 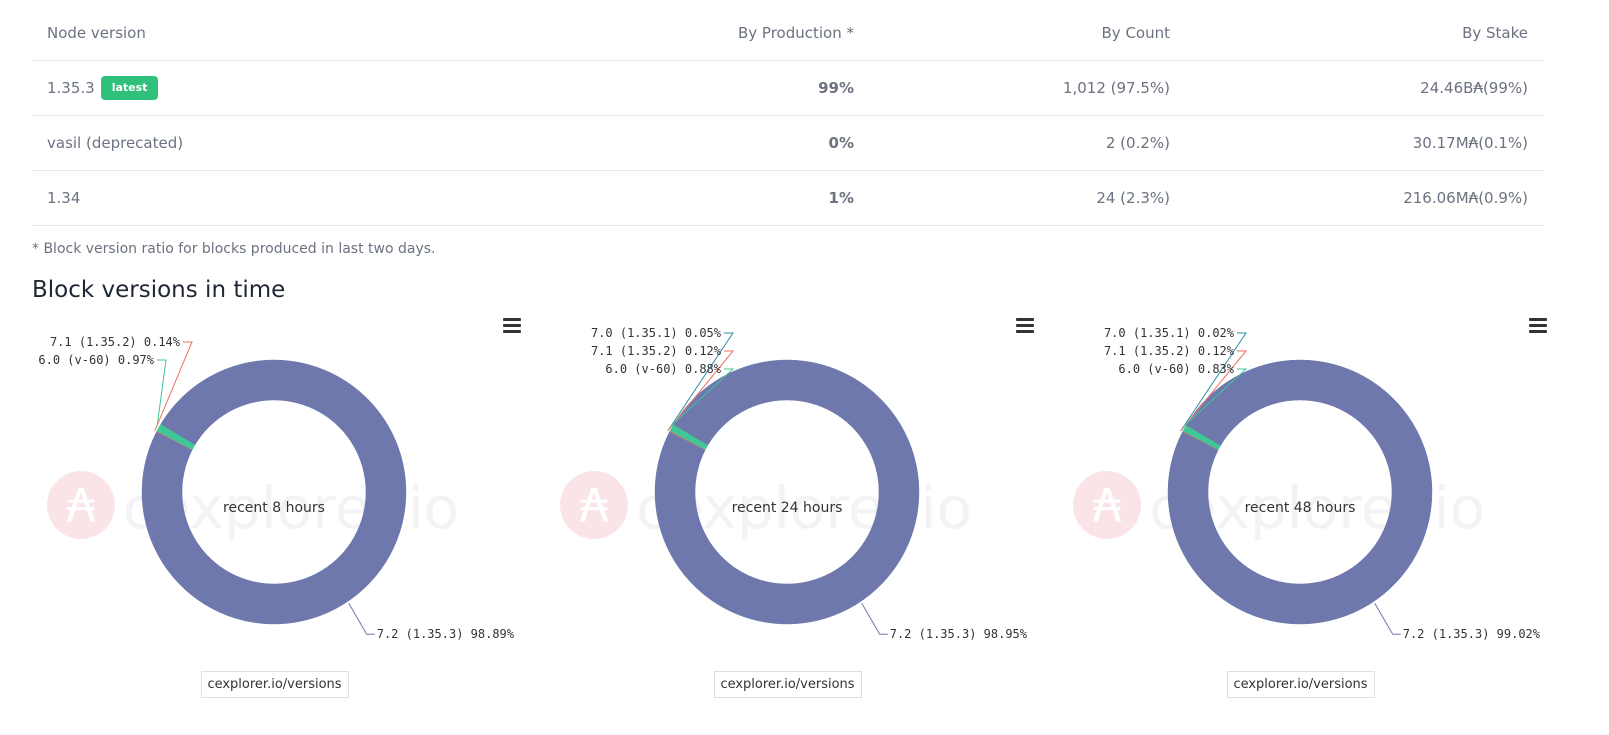 I want to click on center-label: recent 48 hours, so click(x=1300, y=508).